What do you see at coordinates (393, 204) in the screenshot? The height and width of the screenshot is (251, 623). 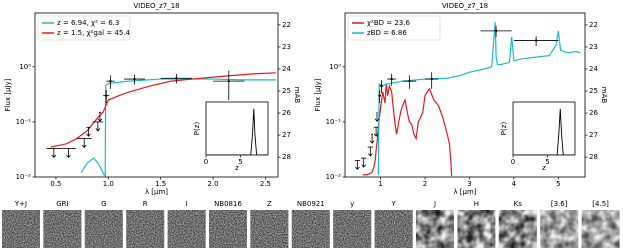 I see `cutout-label: Y` at bounding box center [393, 204].